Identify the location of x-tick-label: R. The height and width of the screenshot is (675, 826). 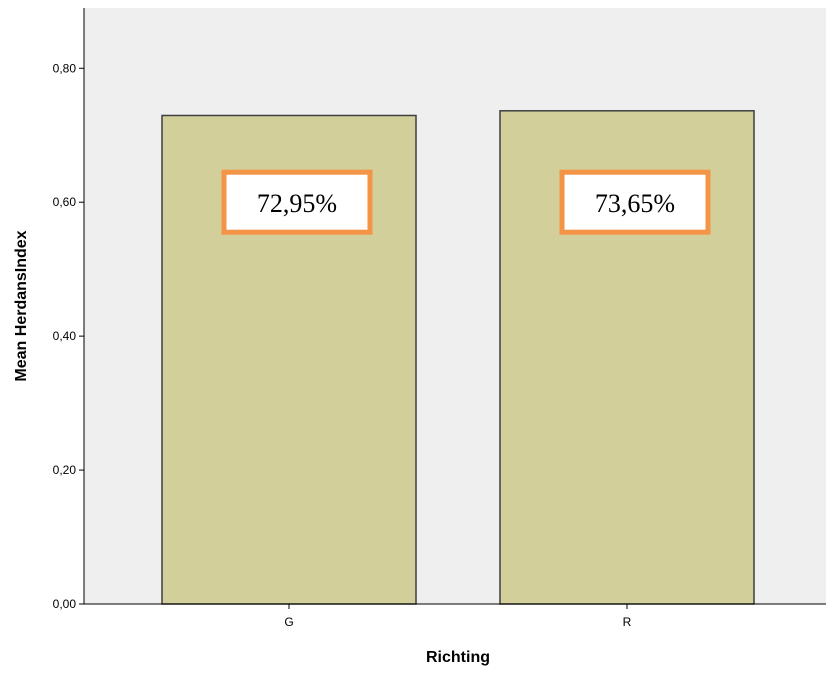
(627, 622).